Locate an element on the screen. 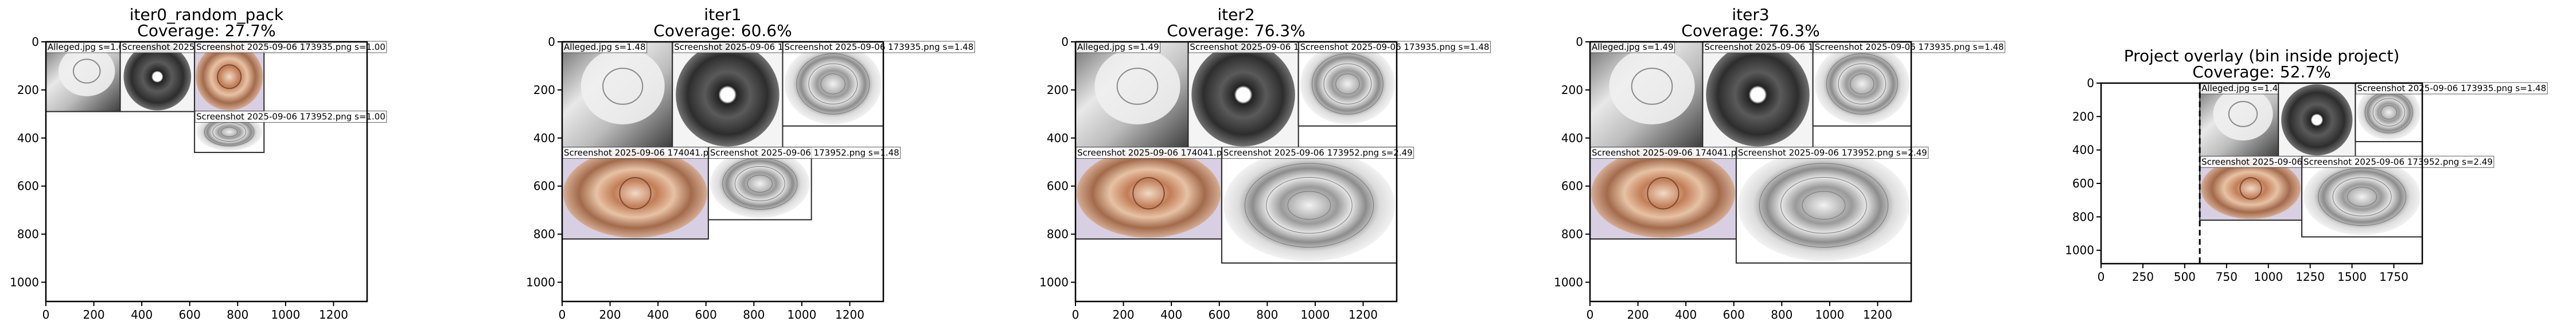  panel-title: iter2 is located at coordinates (1236, 15).